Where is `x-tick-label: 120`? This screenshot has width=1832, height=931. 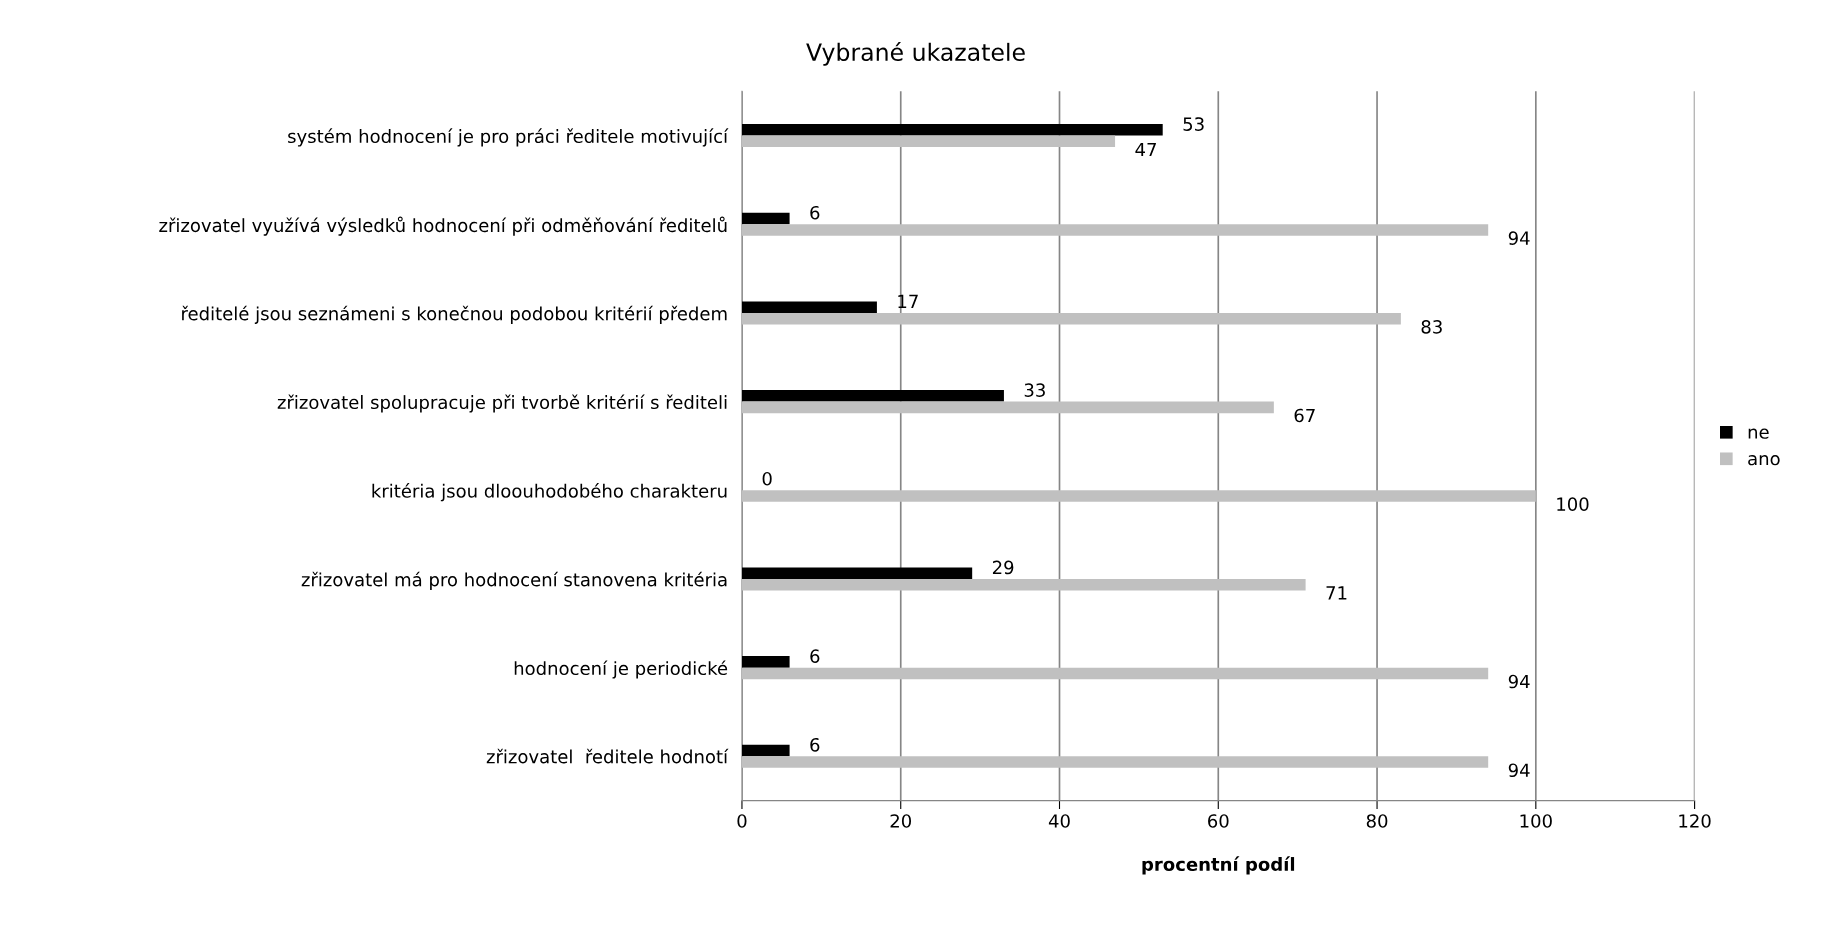 x-tick-label: 120 is located at coordinates (1695, 821).